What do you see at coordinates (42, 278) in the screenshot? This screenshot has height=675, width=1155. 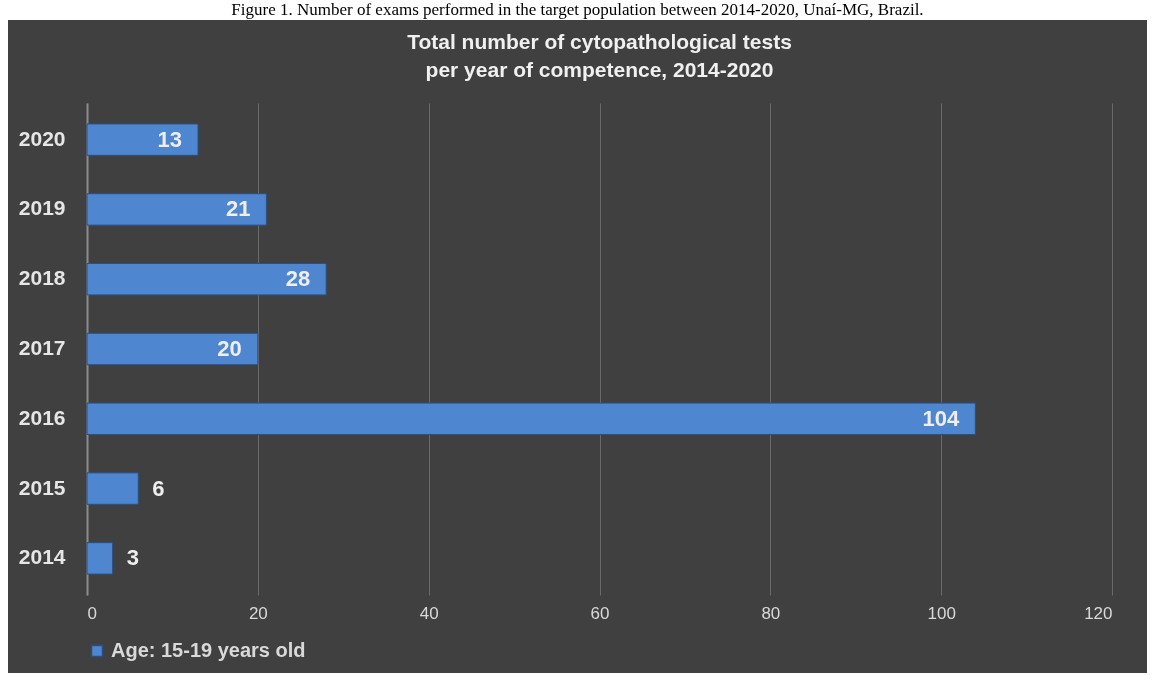 I see `y-tick-label: 2018` at bounding box center [42, 278].